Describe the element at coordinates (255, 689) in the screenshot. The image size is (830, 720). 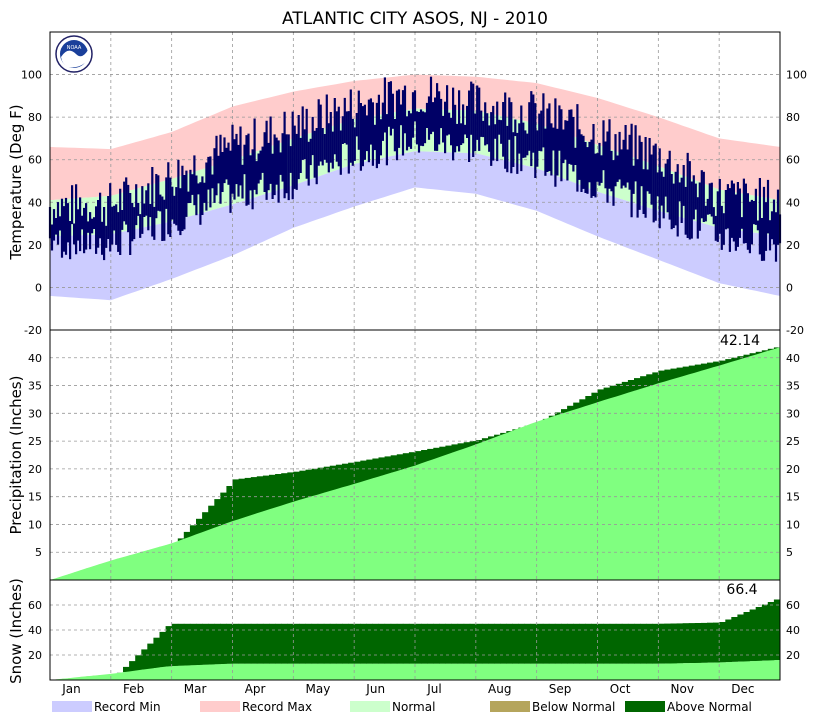
I see `x-tick-label: Apr` at that location.